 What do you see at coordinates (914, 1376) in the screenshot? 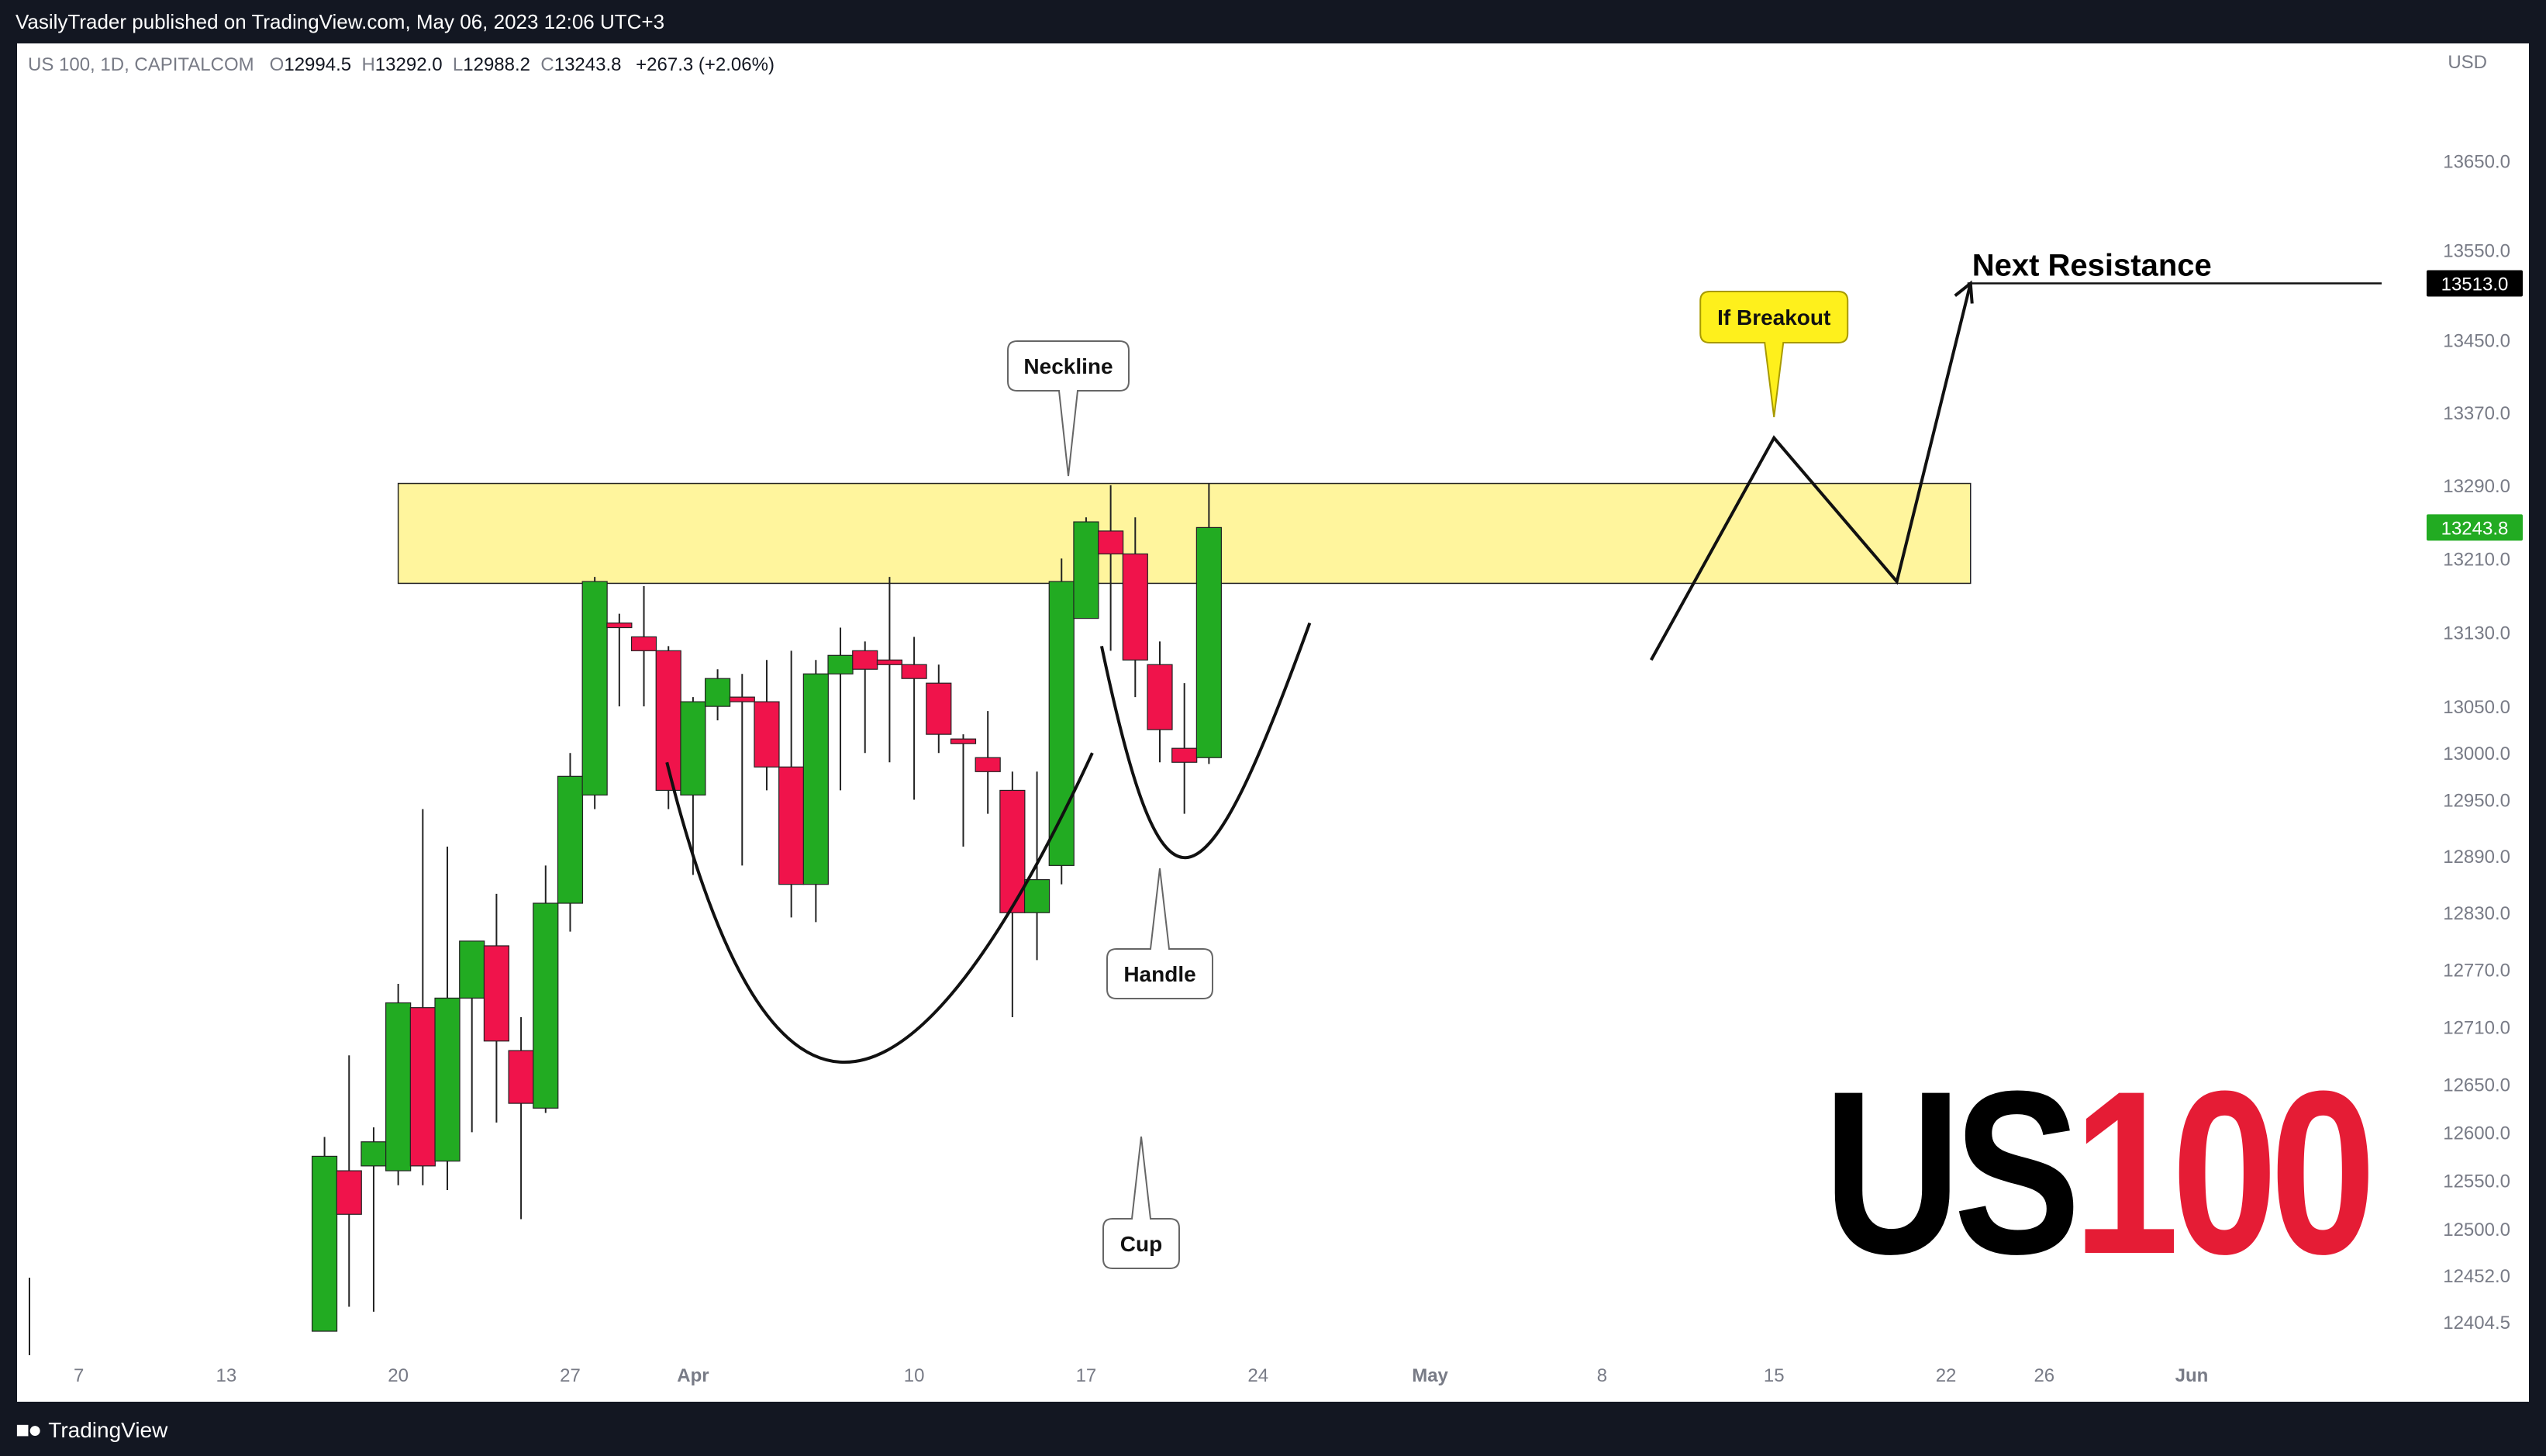
I see `x-tick-label: 10` at bounding box center [914, 1376].